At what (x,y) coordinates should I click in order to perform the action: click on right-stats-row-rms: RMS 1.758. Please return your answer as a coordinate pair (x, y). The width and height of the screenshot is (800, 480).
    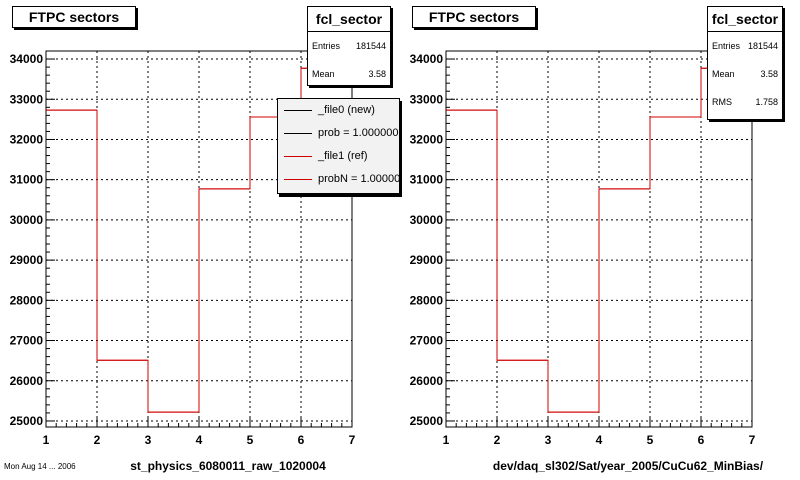
    Looking at the image, I should click on (745, 102).